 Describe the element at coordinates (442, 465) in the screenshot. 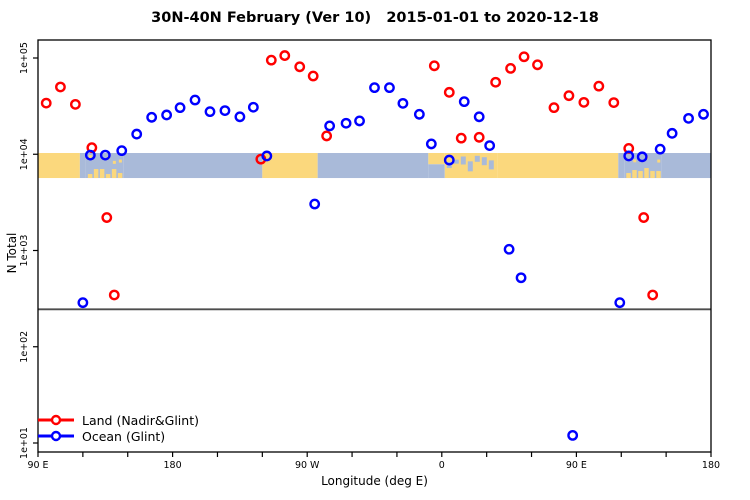

I see `x-tick-label: 0` at that location.